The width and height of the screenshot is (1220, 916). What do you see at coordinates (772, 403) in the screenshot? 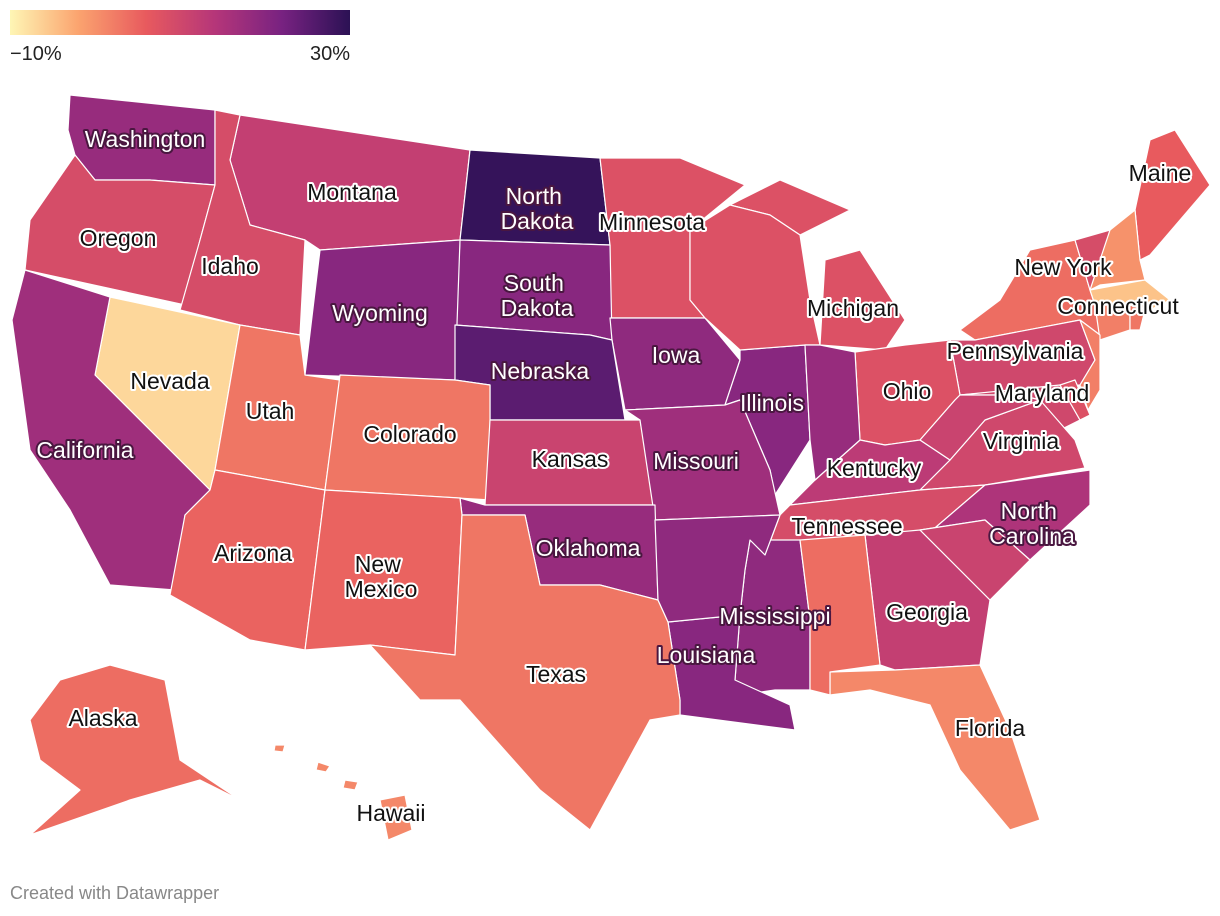
I see `state-label: Illinois` at bounding box center [772, 403].